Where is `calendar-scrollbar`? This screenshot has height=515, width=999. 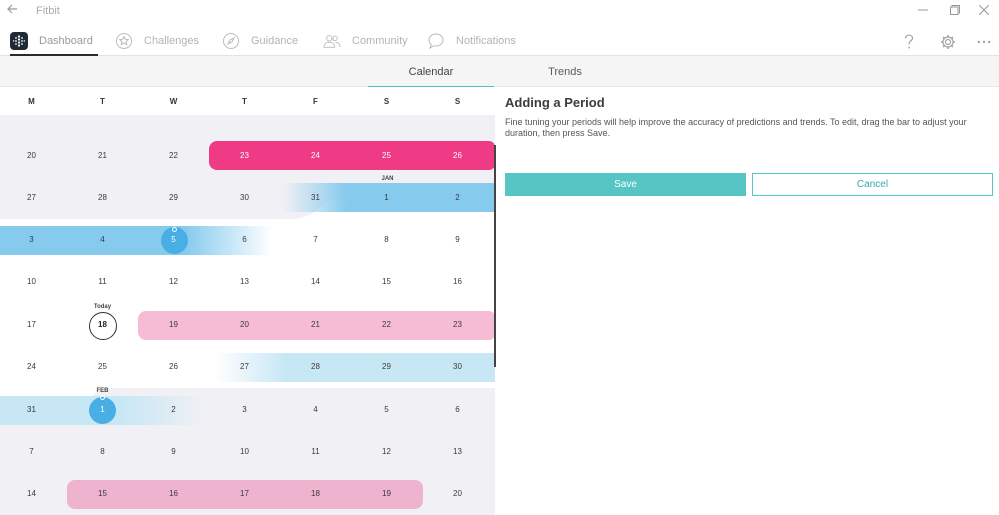
calendar-scrollbar is located at coordinates (495, 256).